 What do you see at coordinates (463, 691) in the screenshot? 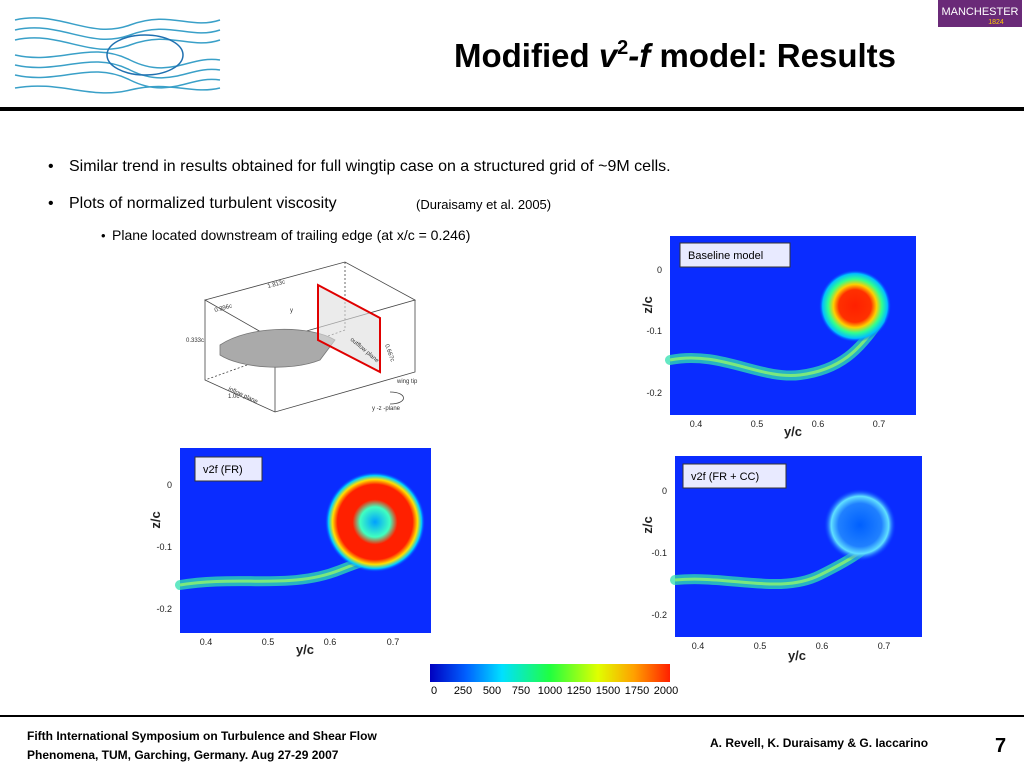
I see `colorbar-tick-label: 250` at bounding box center [463, 691].